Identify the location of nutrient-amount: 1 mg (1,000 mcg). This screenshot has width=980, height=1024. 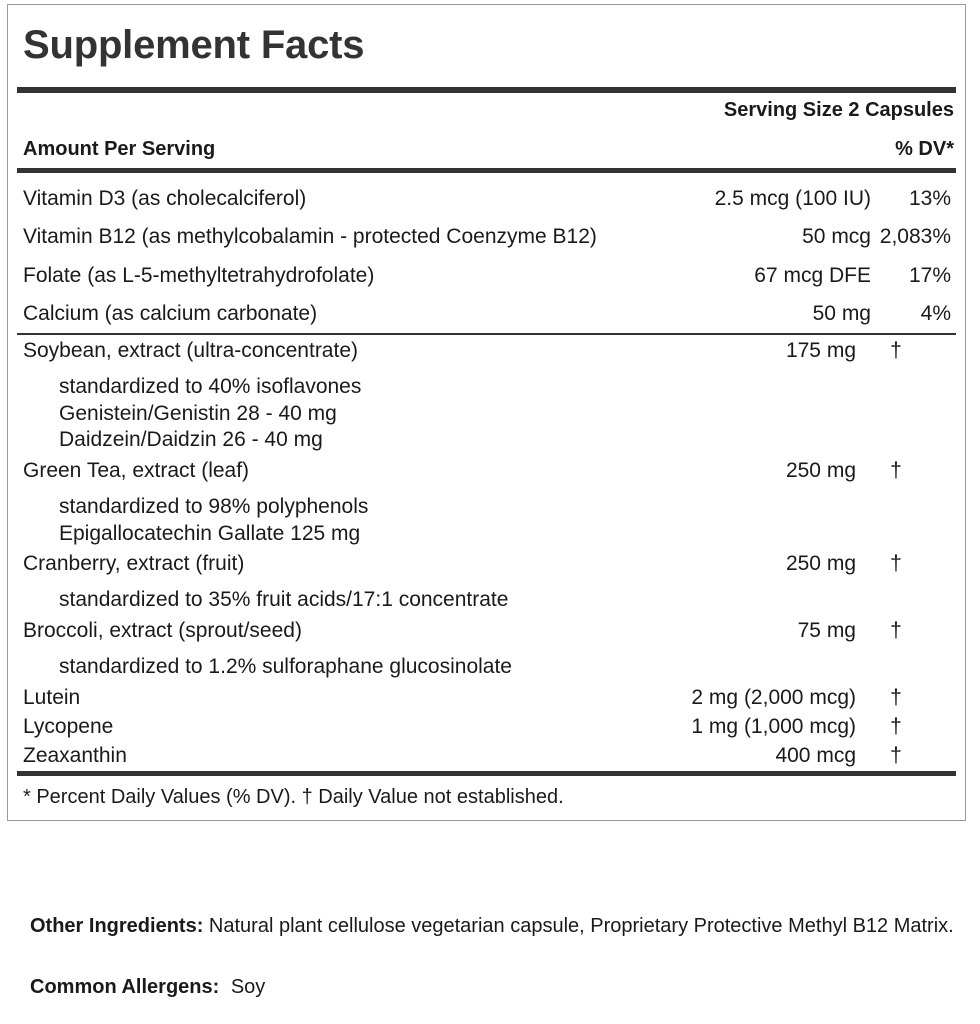
(773, 726).